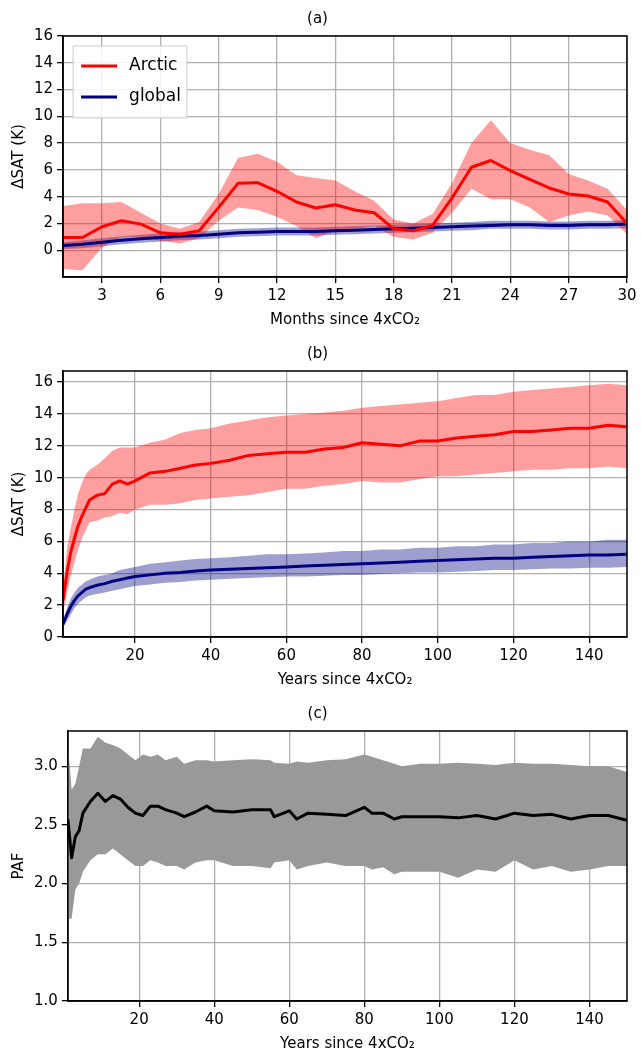 The image size is (641, 1059). What do you see at coordinates (155, 95) in the screenshot?
I see `legend-label: global` at bounding box center [155, 95].